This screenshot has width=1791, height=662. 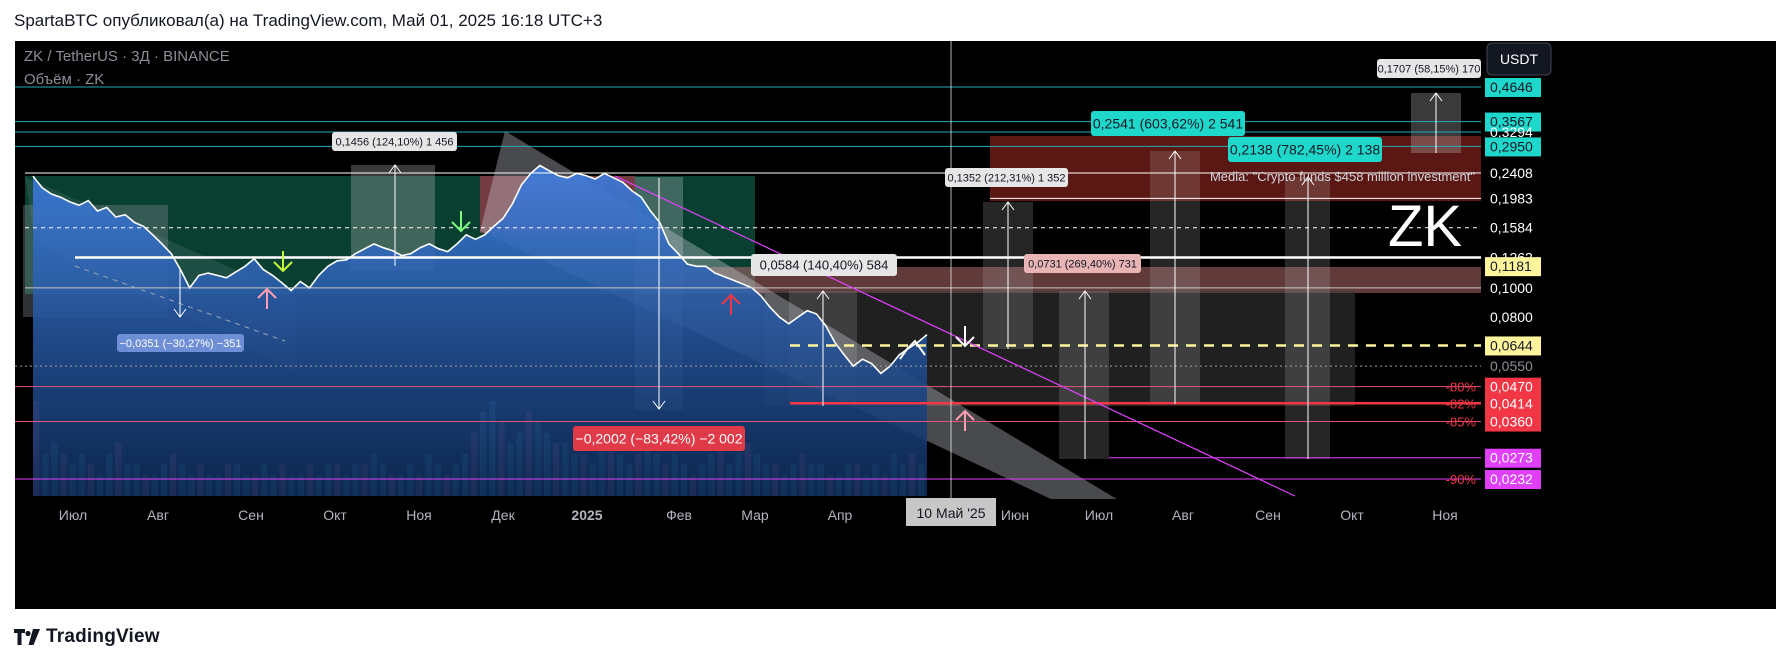 What do you see at coordinates (1513, 387) in the screenshot?
I see `price-axis-label: 0,0470` at bounding box center [1513, 387].